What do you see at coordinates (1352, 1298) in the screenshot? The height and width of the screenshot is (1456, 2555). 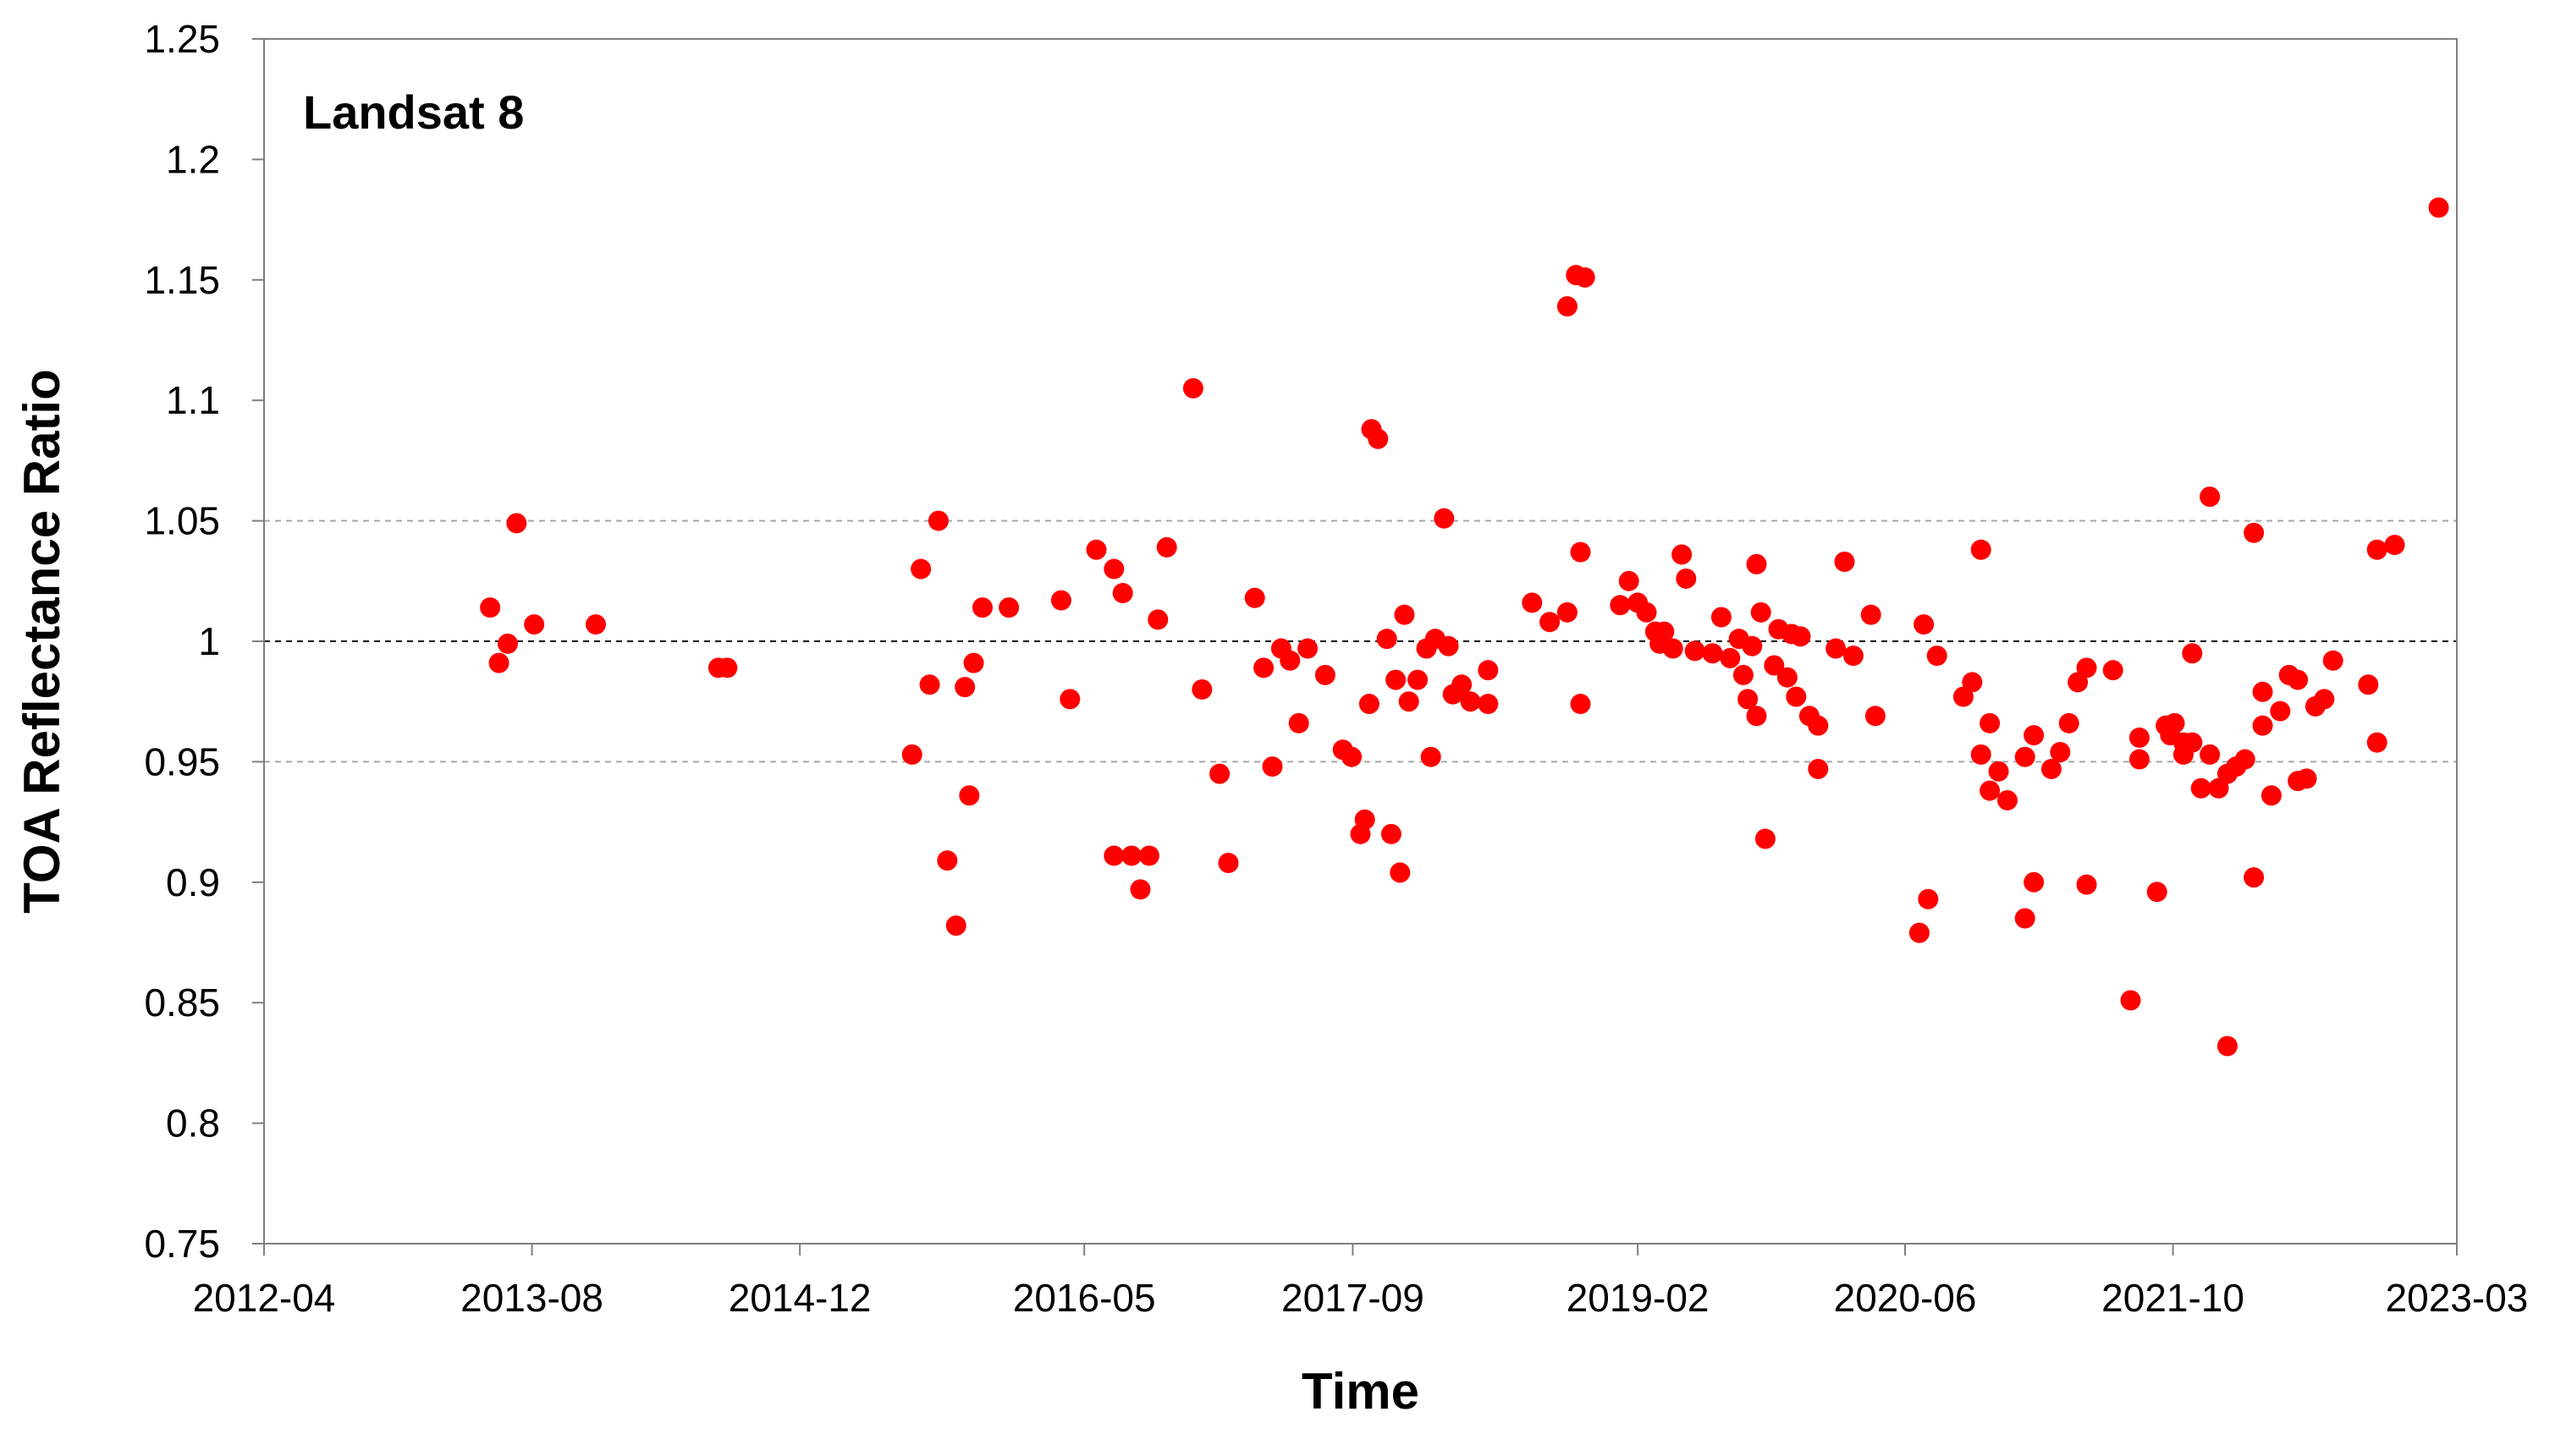 I see `x-tick-label: 2017-09` at bounding box center [1352, 1298].